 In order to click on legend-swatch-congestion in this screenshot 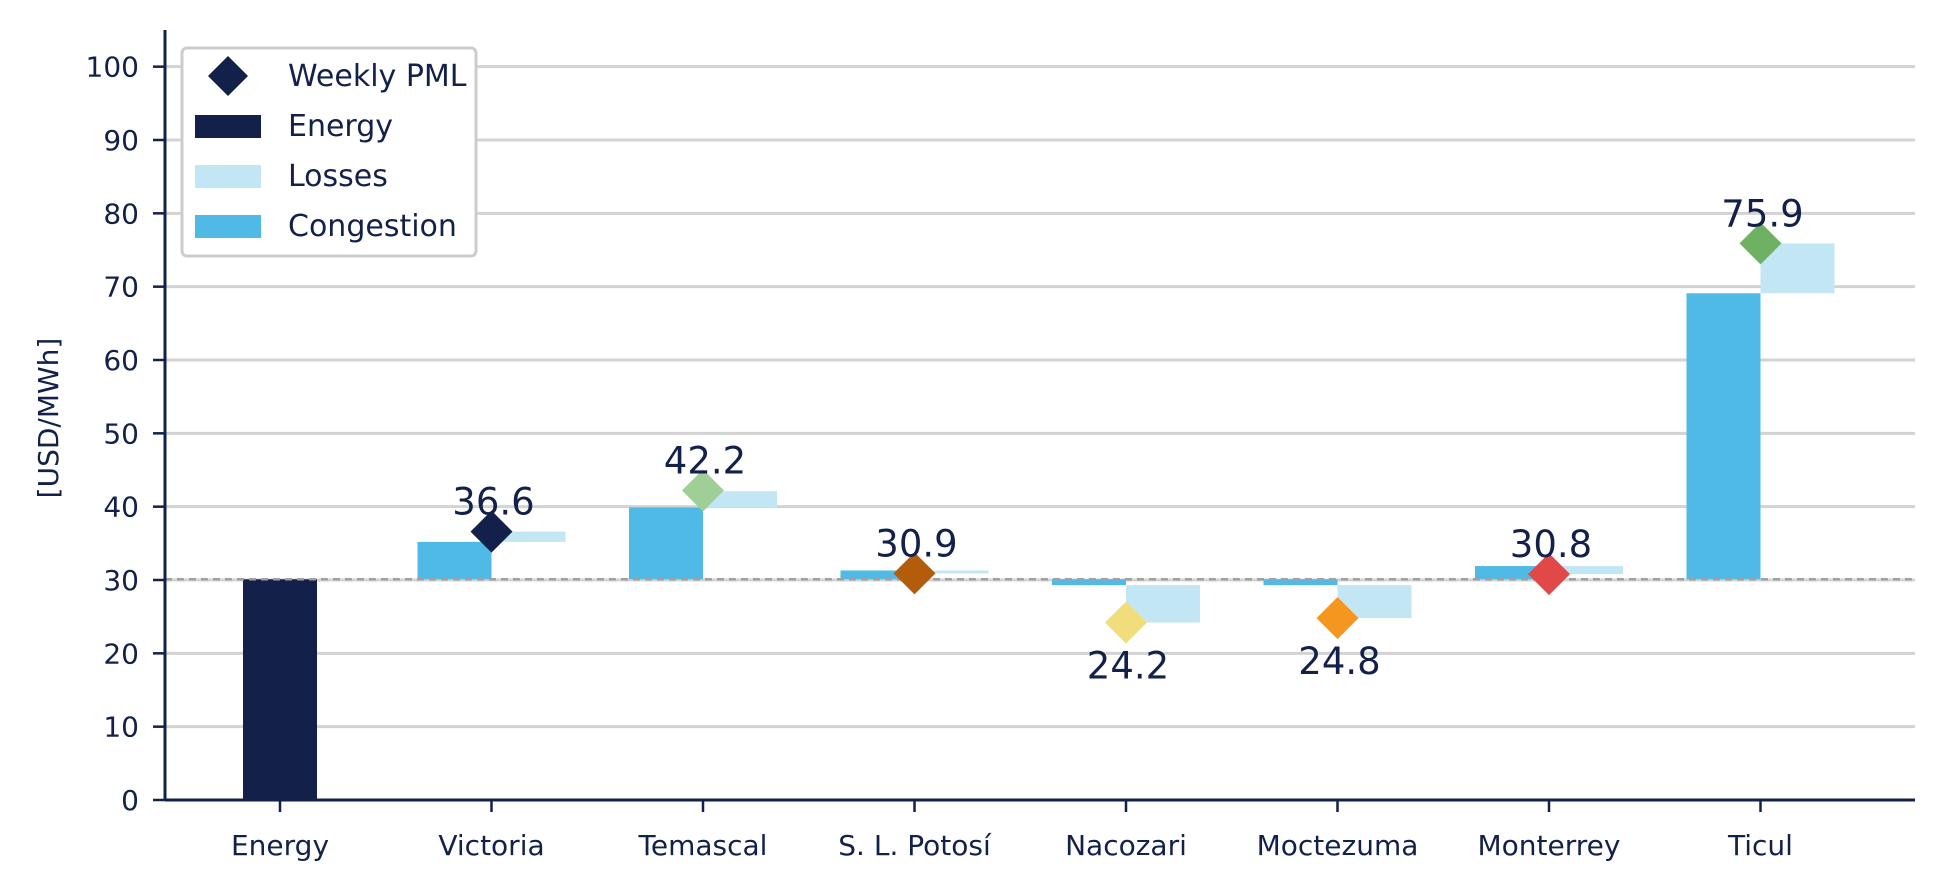, I will do `click(228, 226)`.